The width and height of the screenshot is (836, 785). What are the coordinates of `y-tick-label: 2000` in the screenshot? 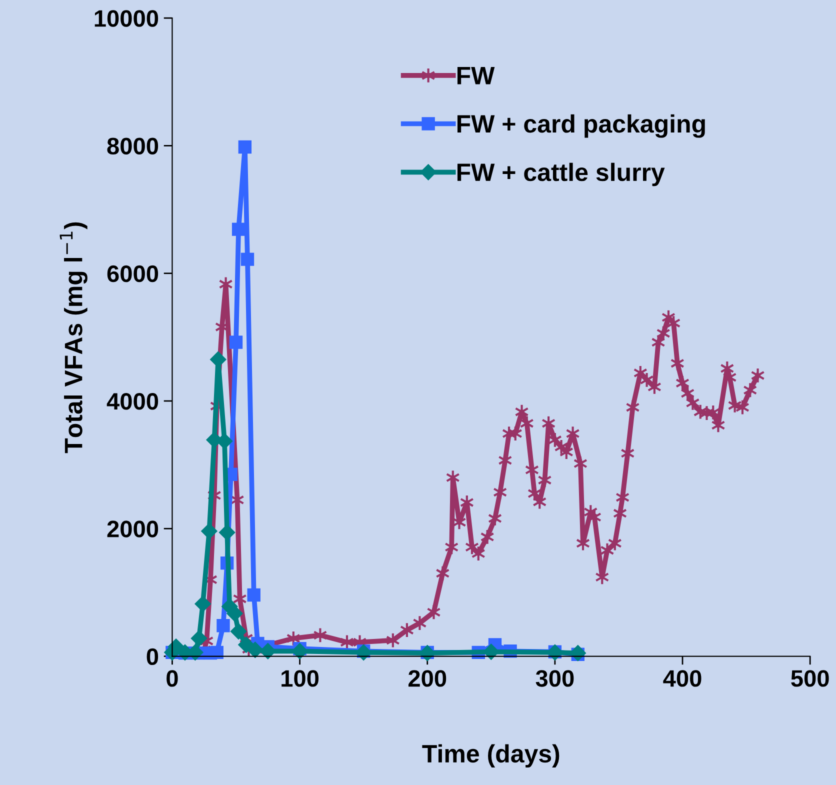 It's located at (132, 529).